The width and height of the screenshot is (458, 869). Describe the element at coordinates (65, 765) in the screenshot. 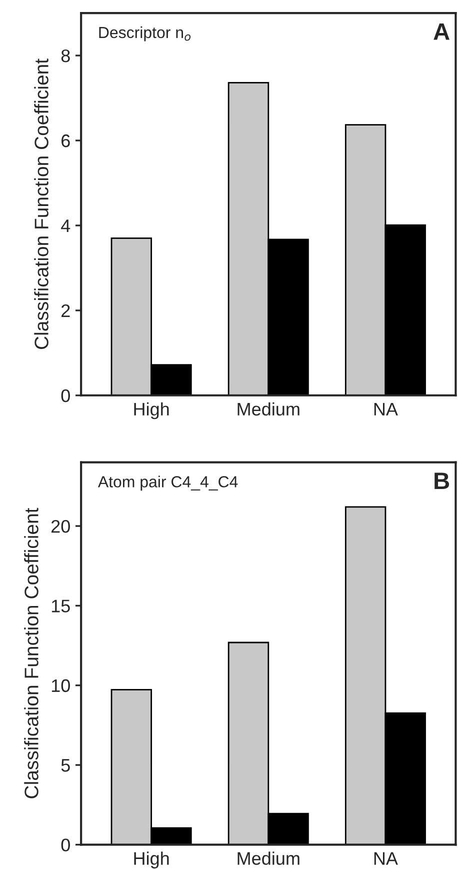

I see `y-tick-label: 5` at that location.